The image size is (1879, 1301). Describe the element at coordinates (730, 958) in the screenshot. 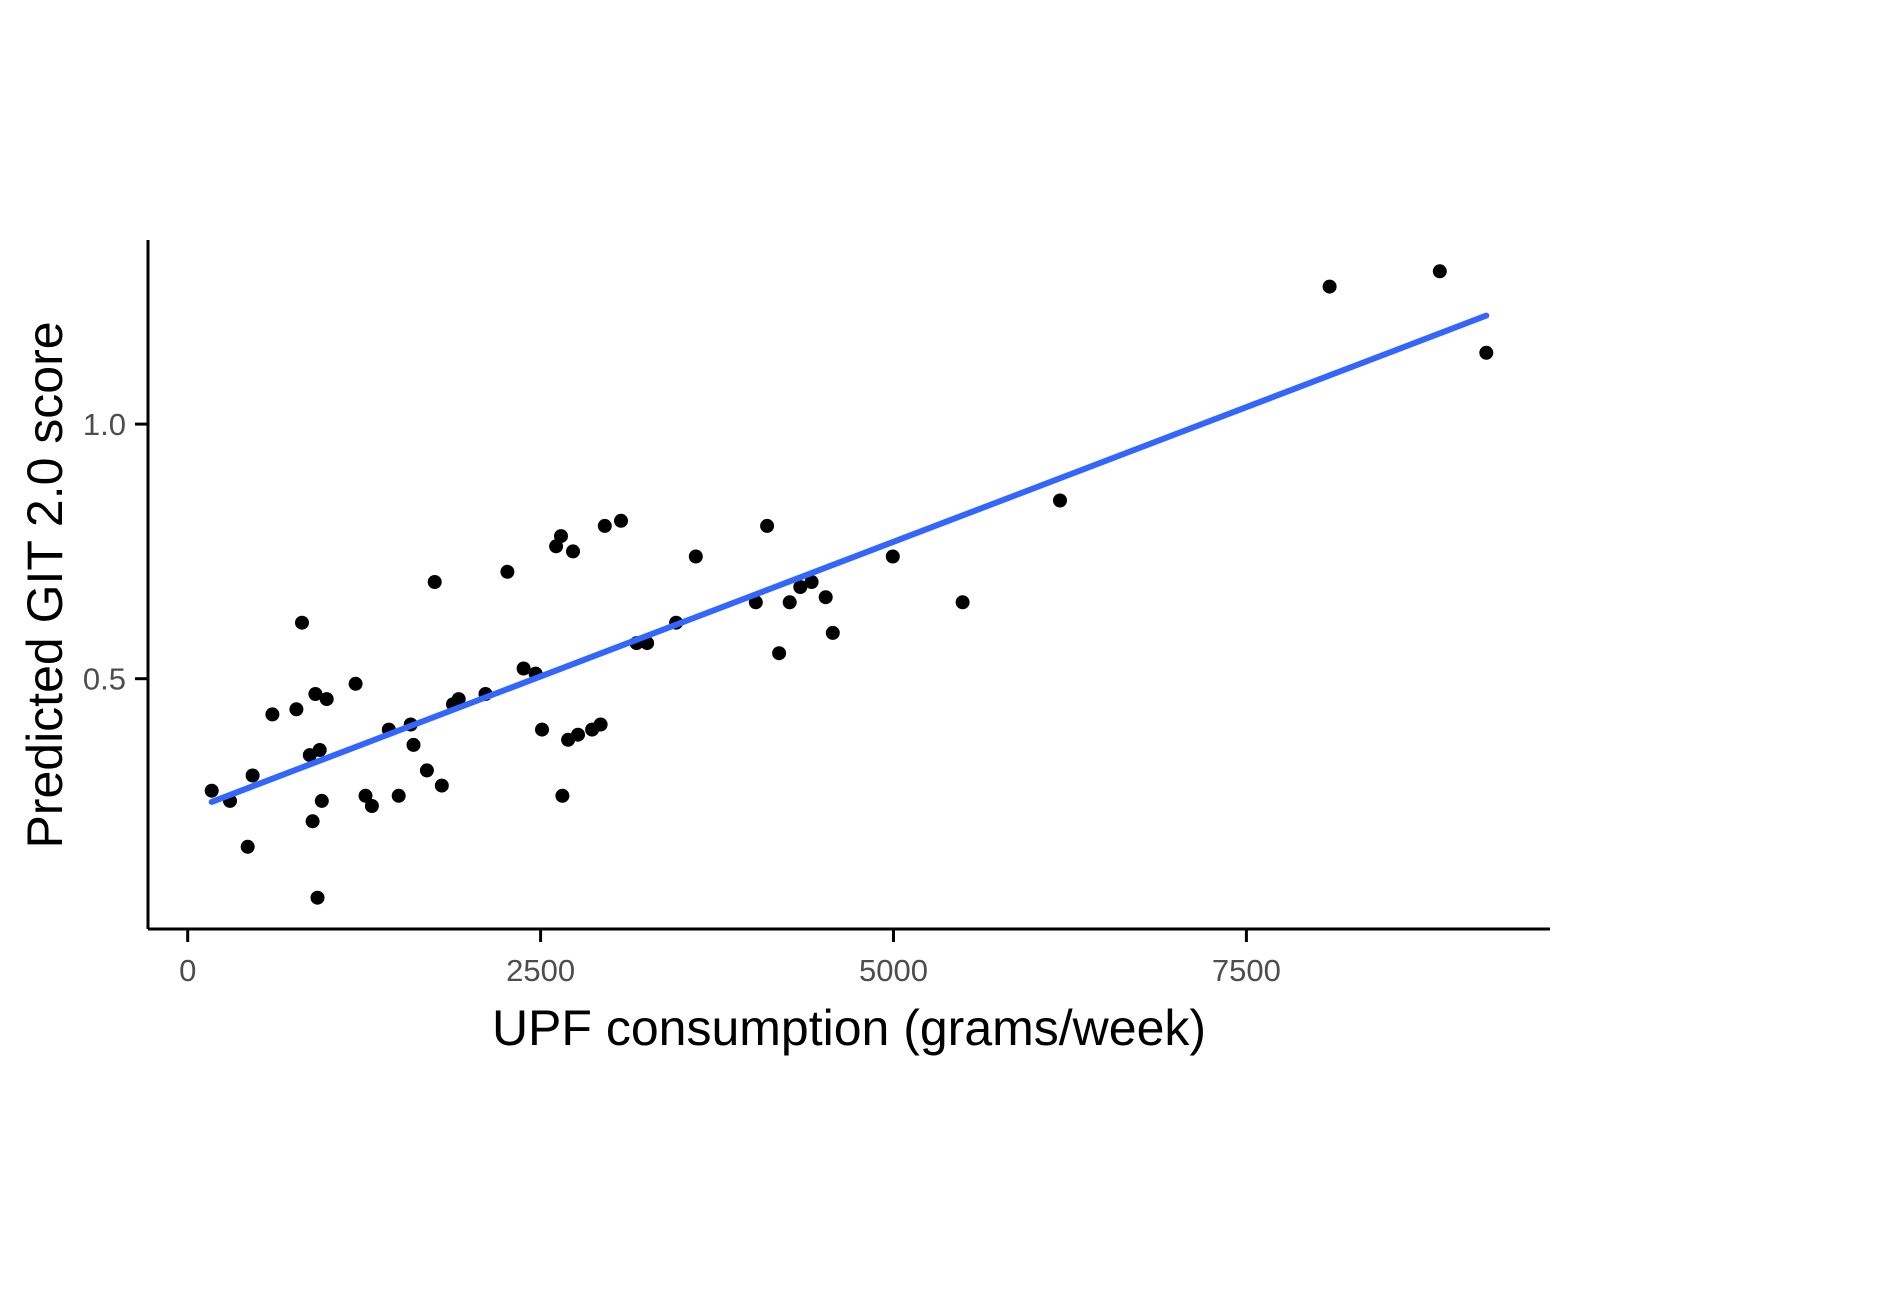

I see `x-axis-ticks: 0 2500 5000 7500` at that location.